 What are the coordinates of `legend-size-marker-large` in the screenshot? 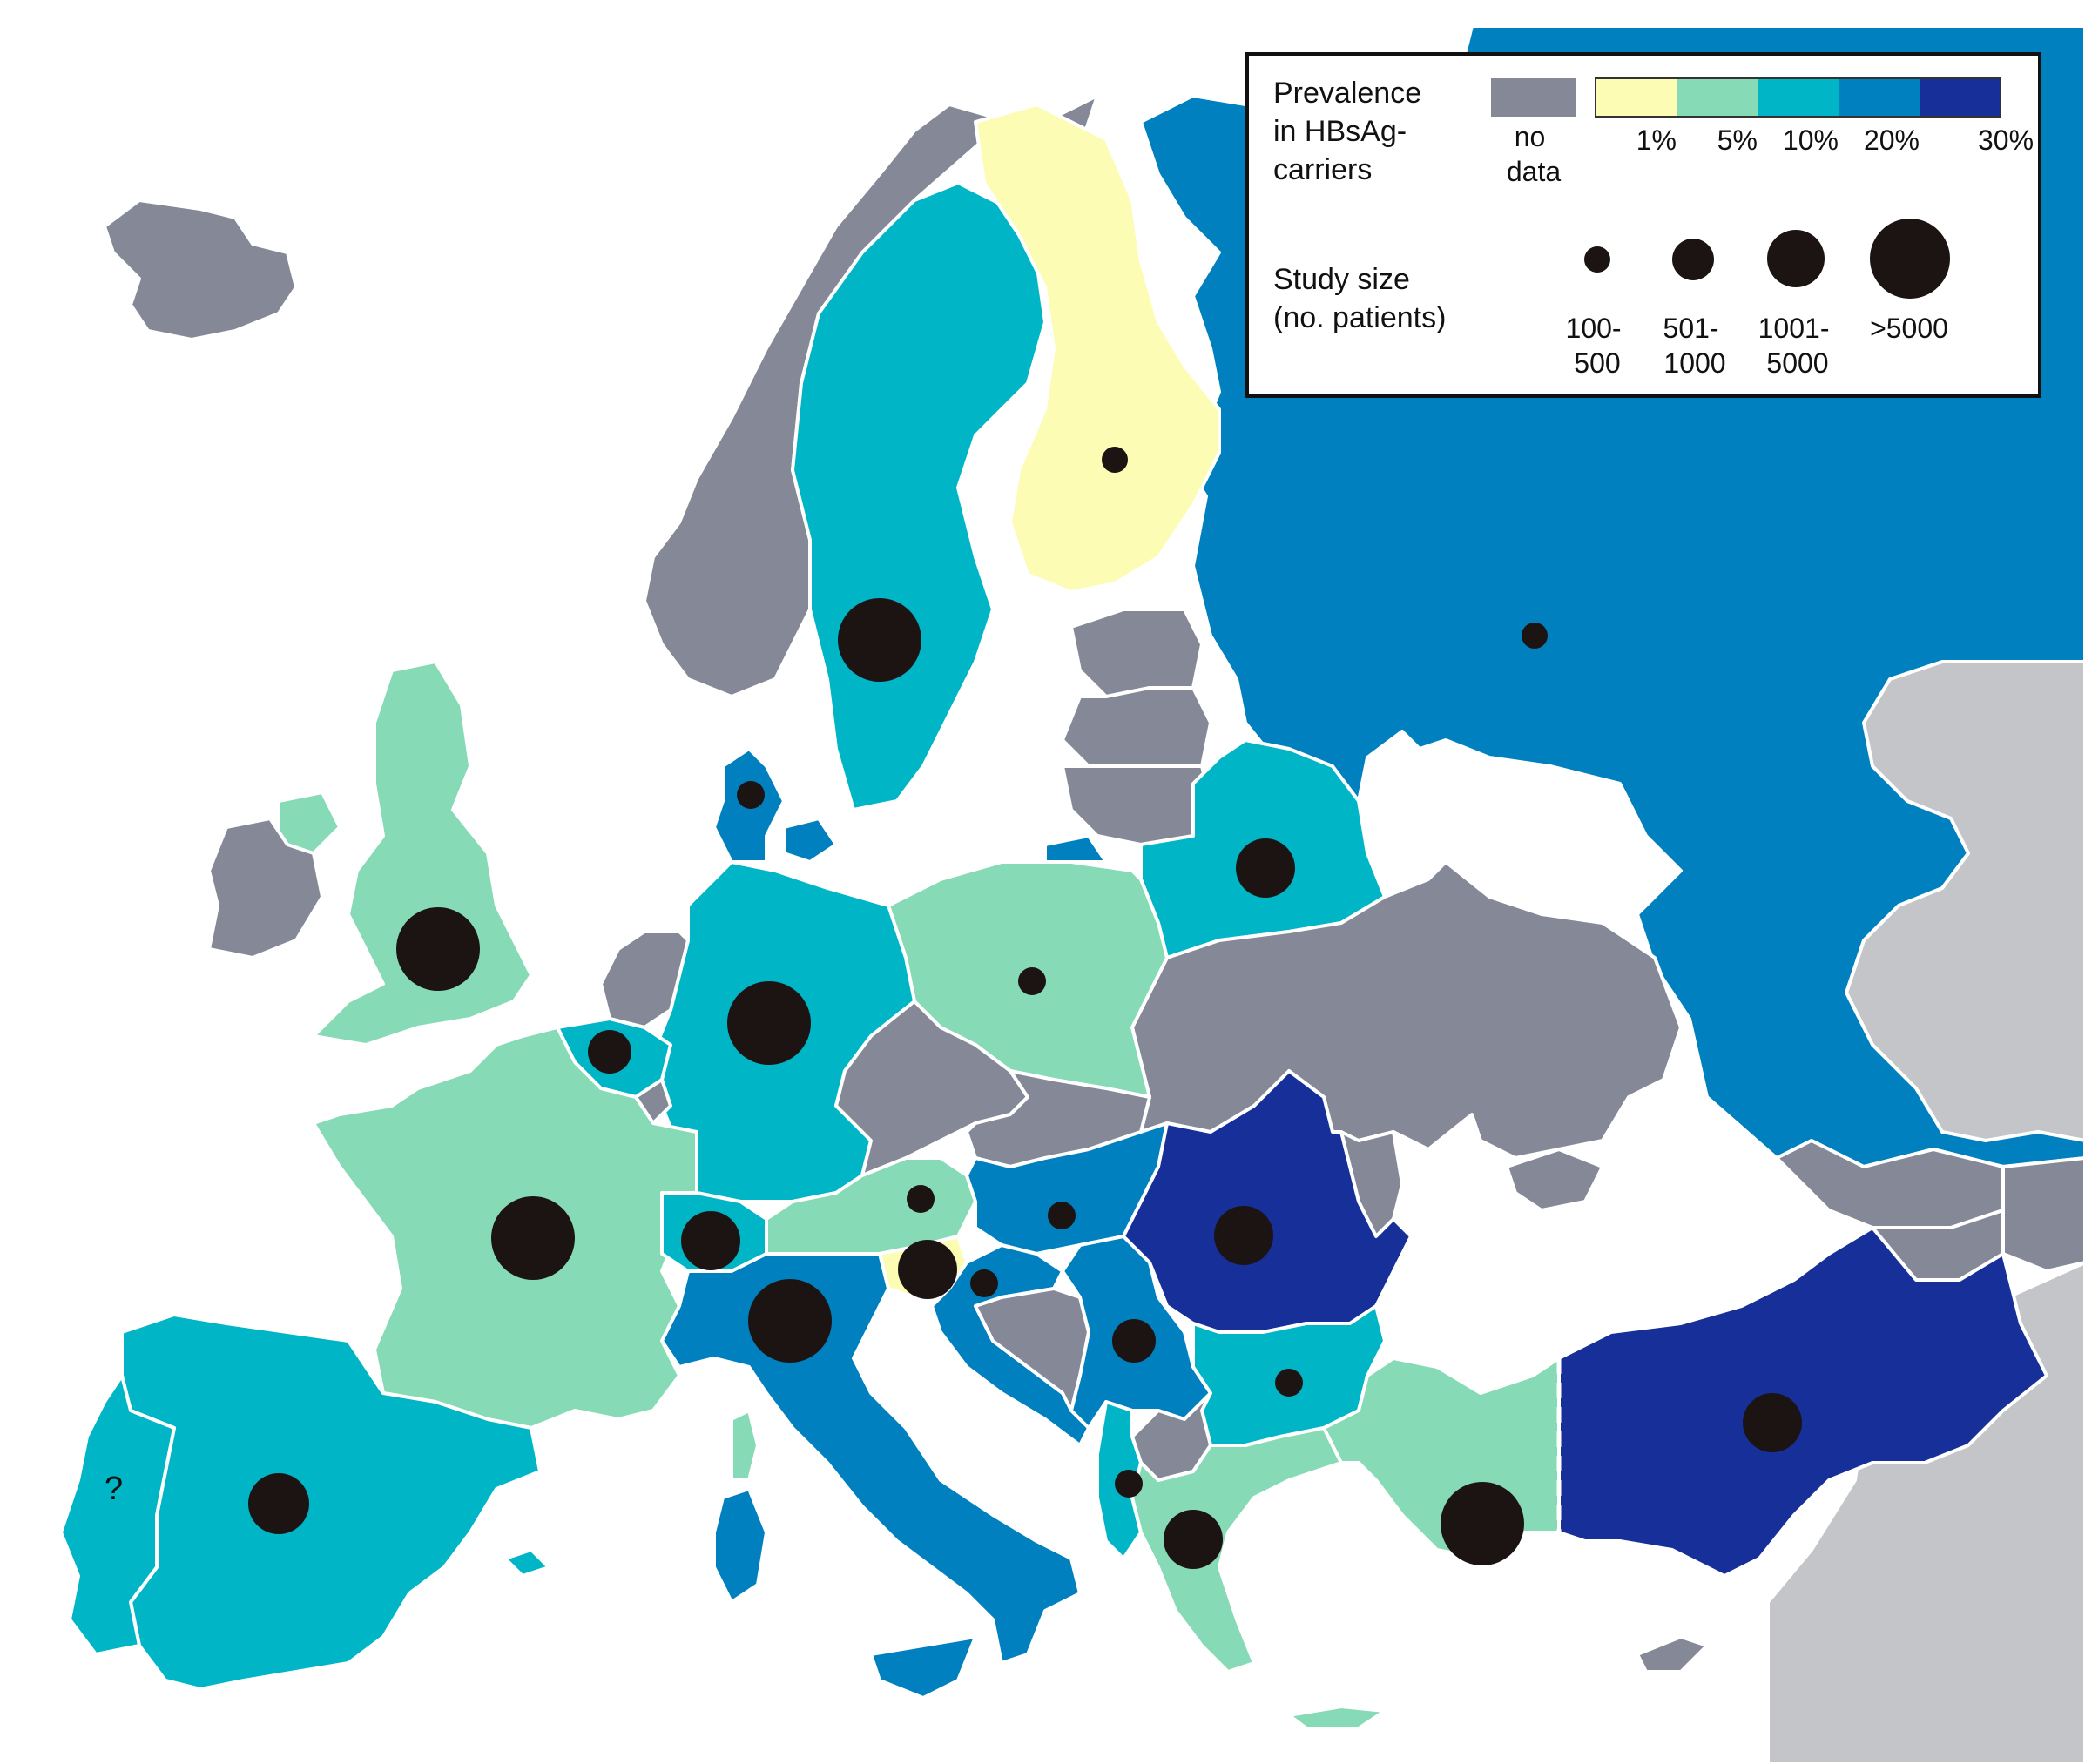 It's located at (1796, 258).